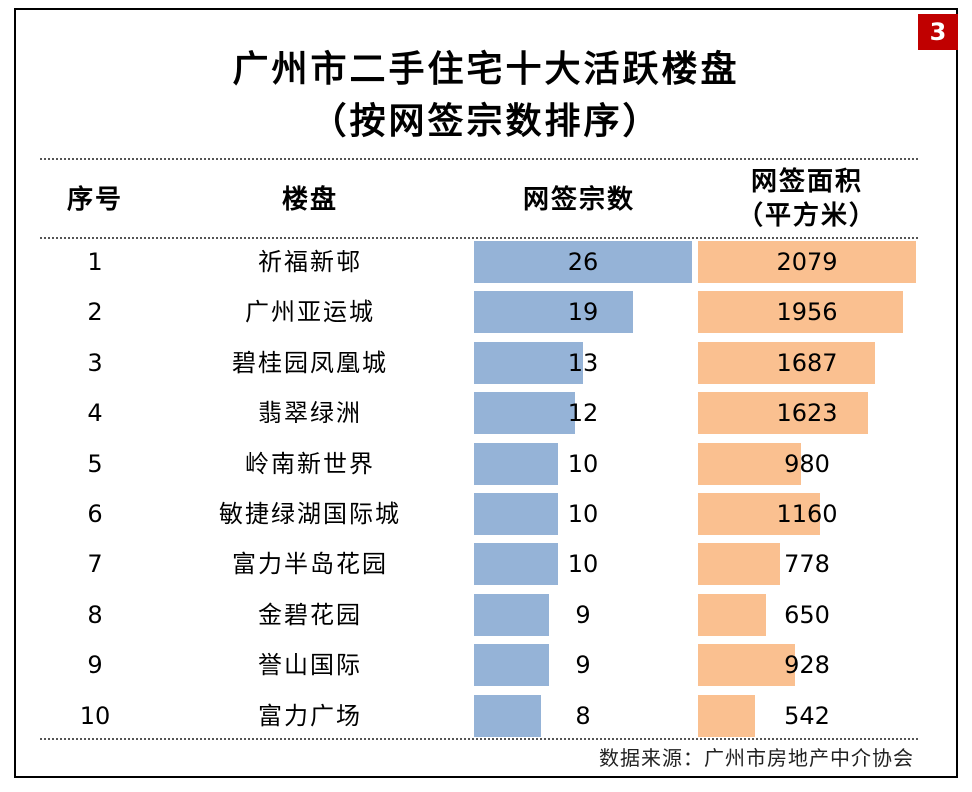 Image resolution: width=972 pixels, height=792 pixels. I want to click on rank-cell: 9, so click(95, 665).